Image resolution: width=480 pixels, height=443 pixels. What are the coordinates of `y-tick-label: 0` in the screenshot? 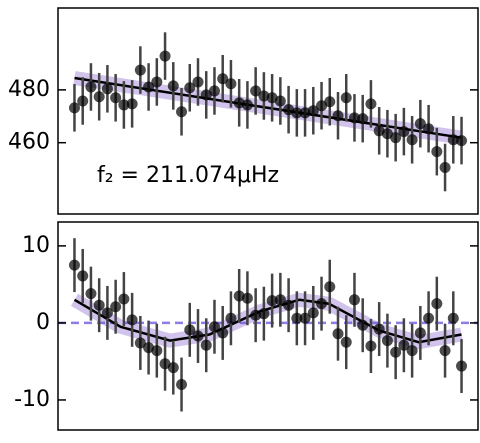 It's located at (43, 322).